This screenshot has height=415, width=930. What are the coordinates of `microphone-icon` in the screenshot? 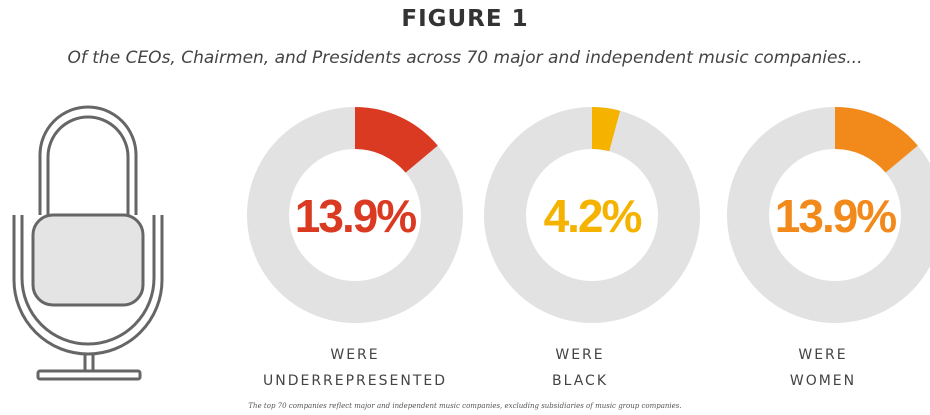 It's located at (88, 243).